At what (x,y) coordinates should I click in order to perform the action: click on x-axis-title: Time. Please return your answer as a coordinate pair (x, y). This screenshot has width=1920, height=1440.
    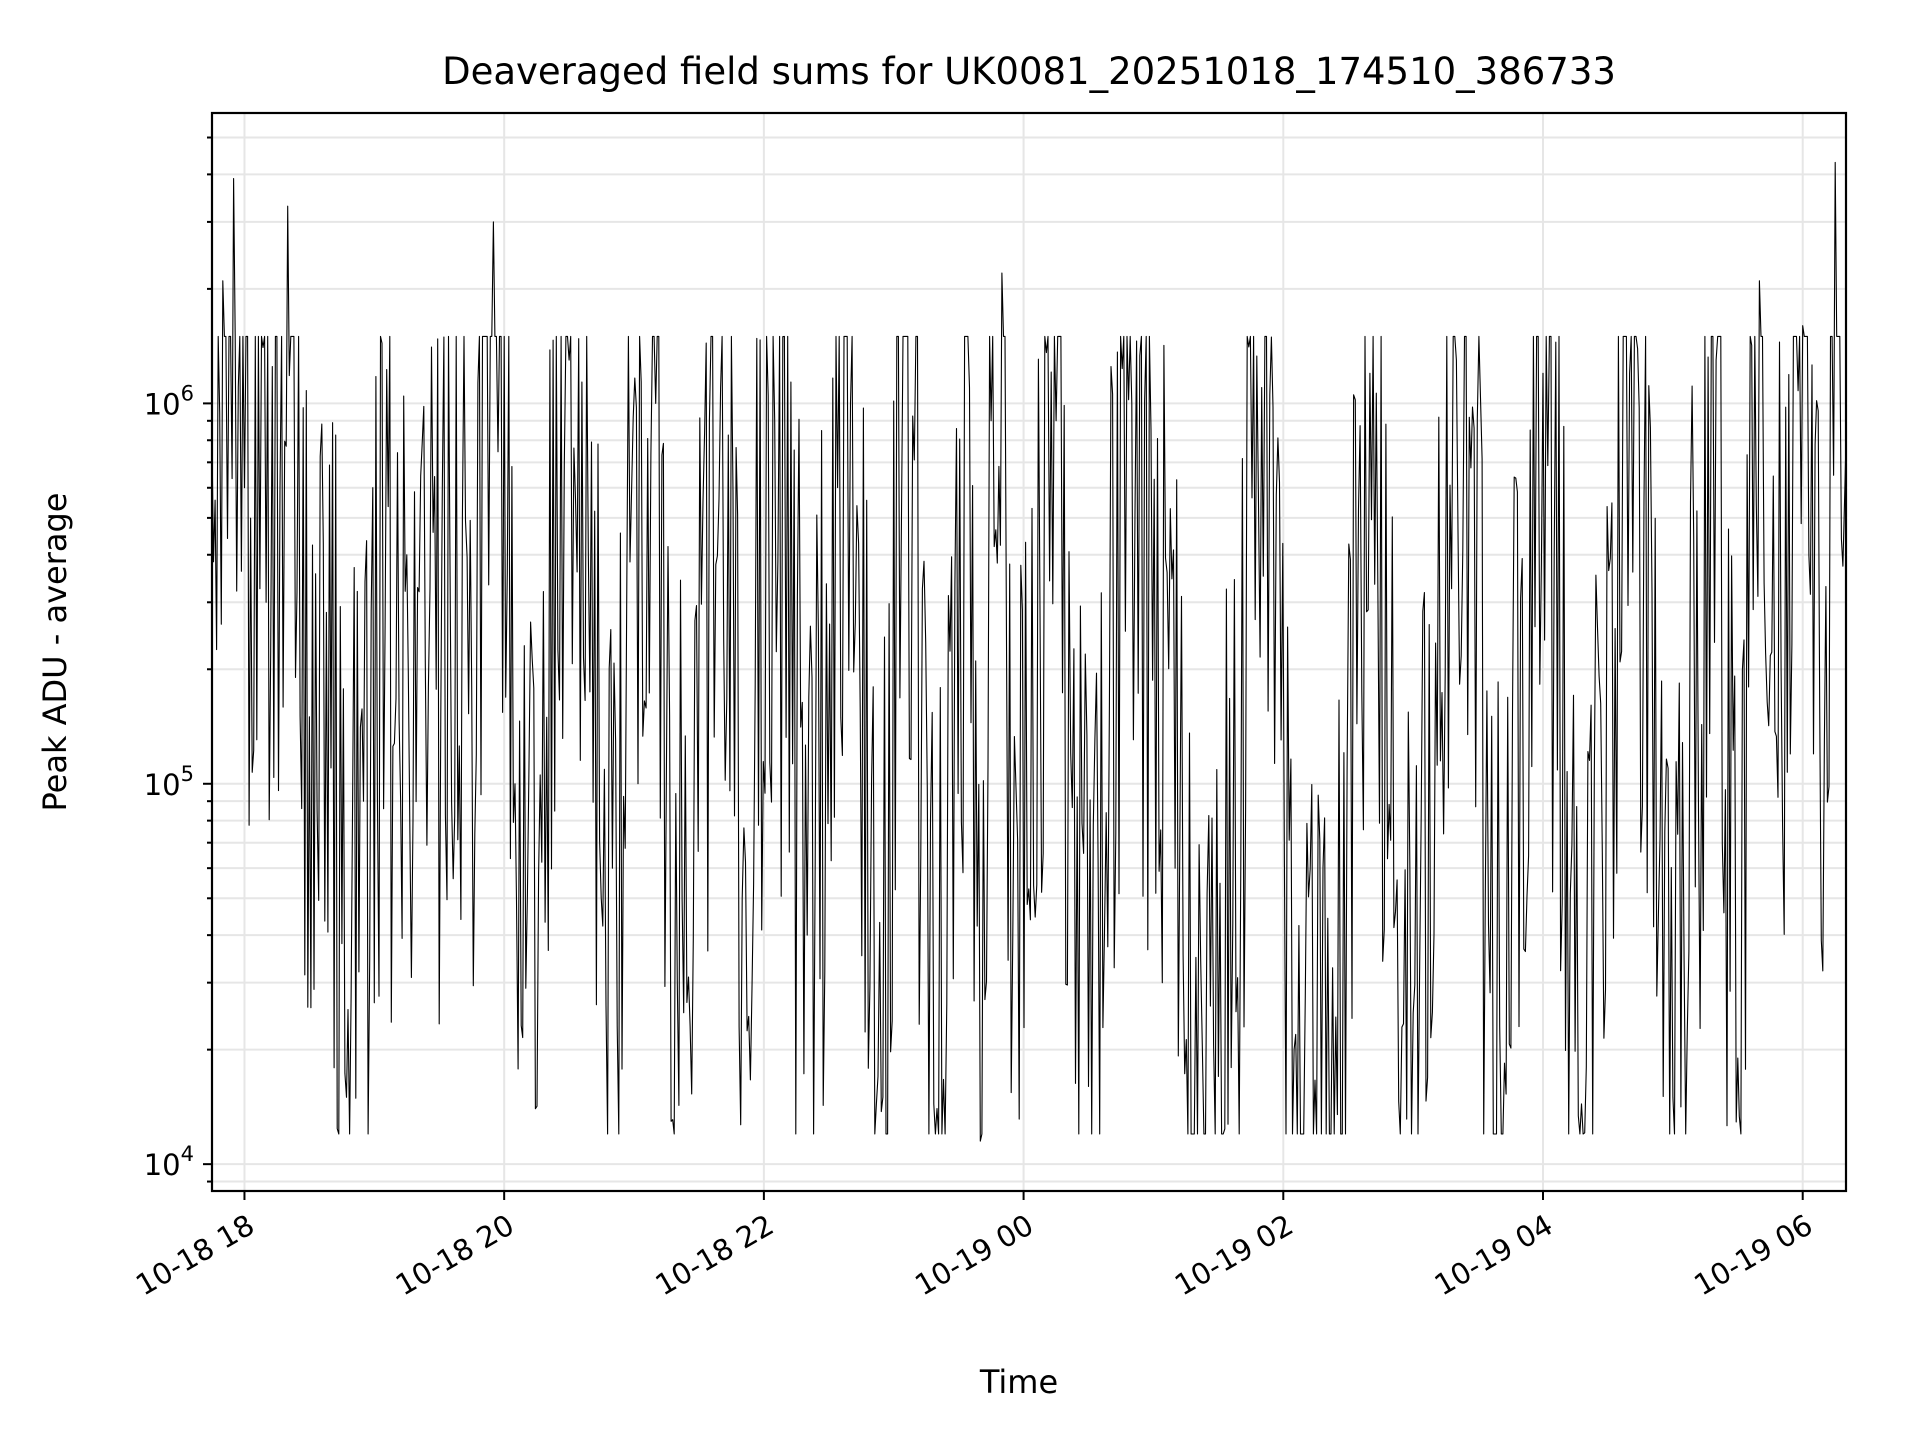
    Looking at the image, I should click on (1018, 1382).